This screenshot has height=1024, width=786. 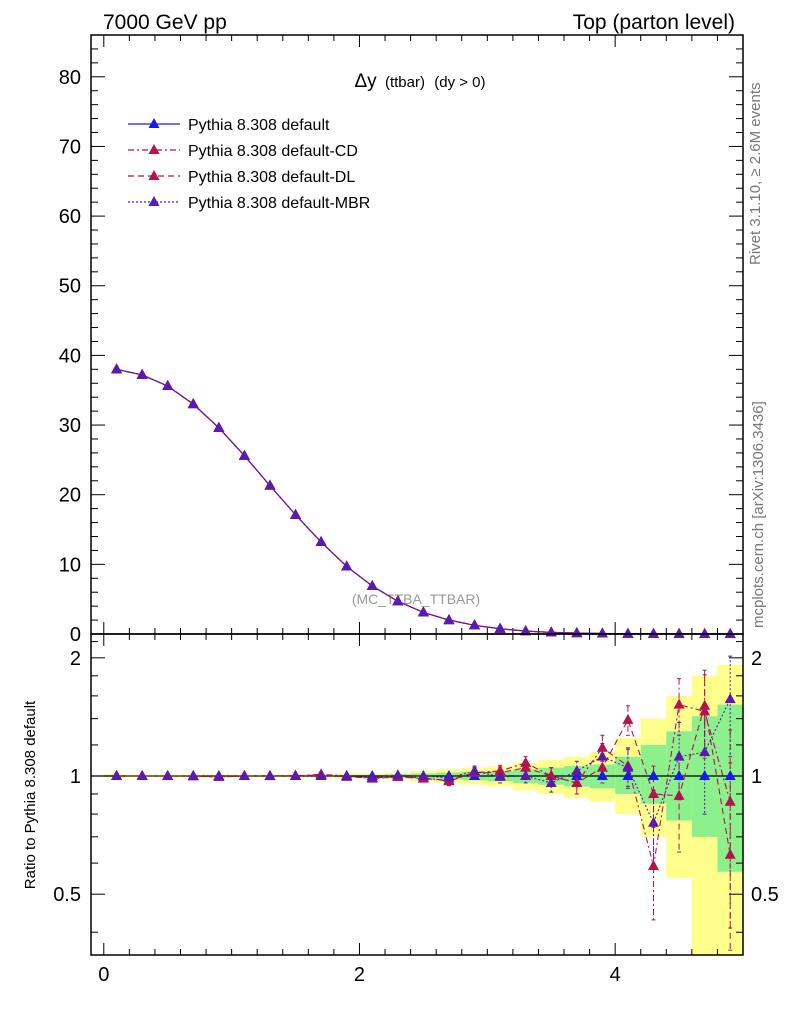 What do you see at coordinates (75, 777) in the screenshot?
I see `ratio-y-tick-label: 1` at bounding box center [75, 777].